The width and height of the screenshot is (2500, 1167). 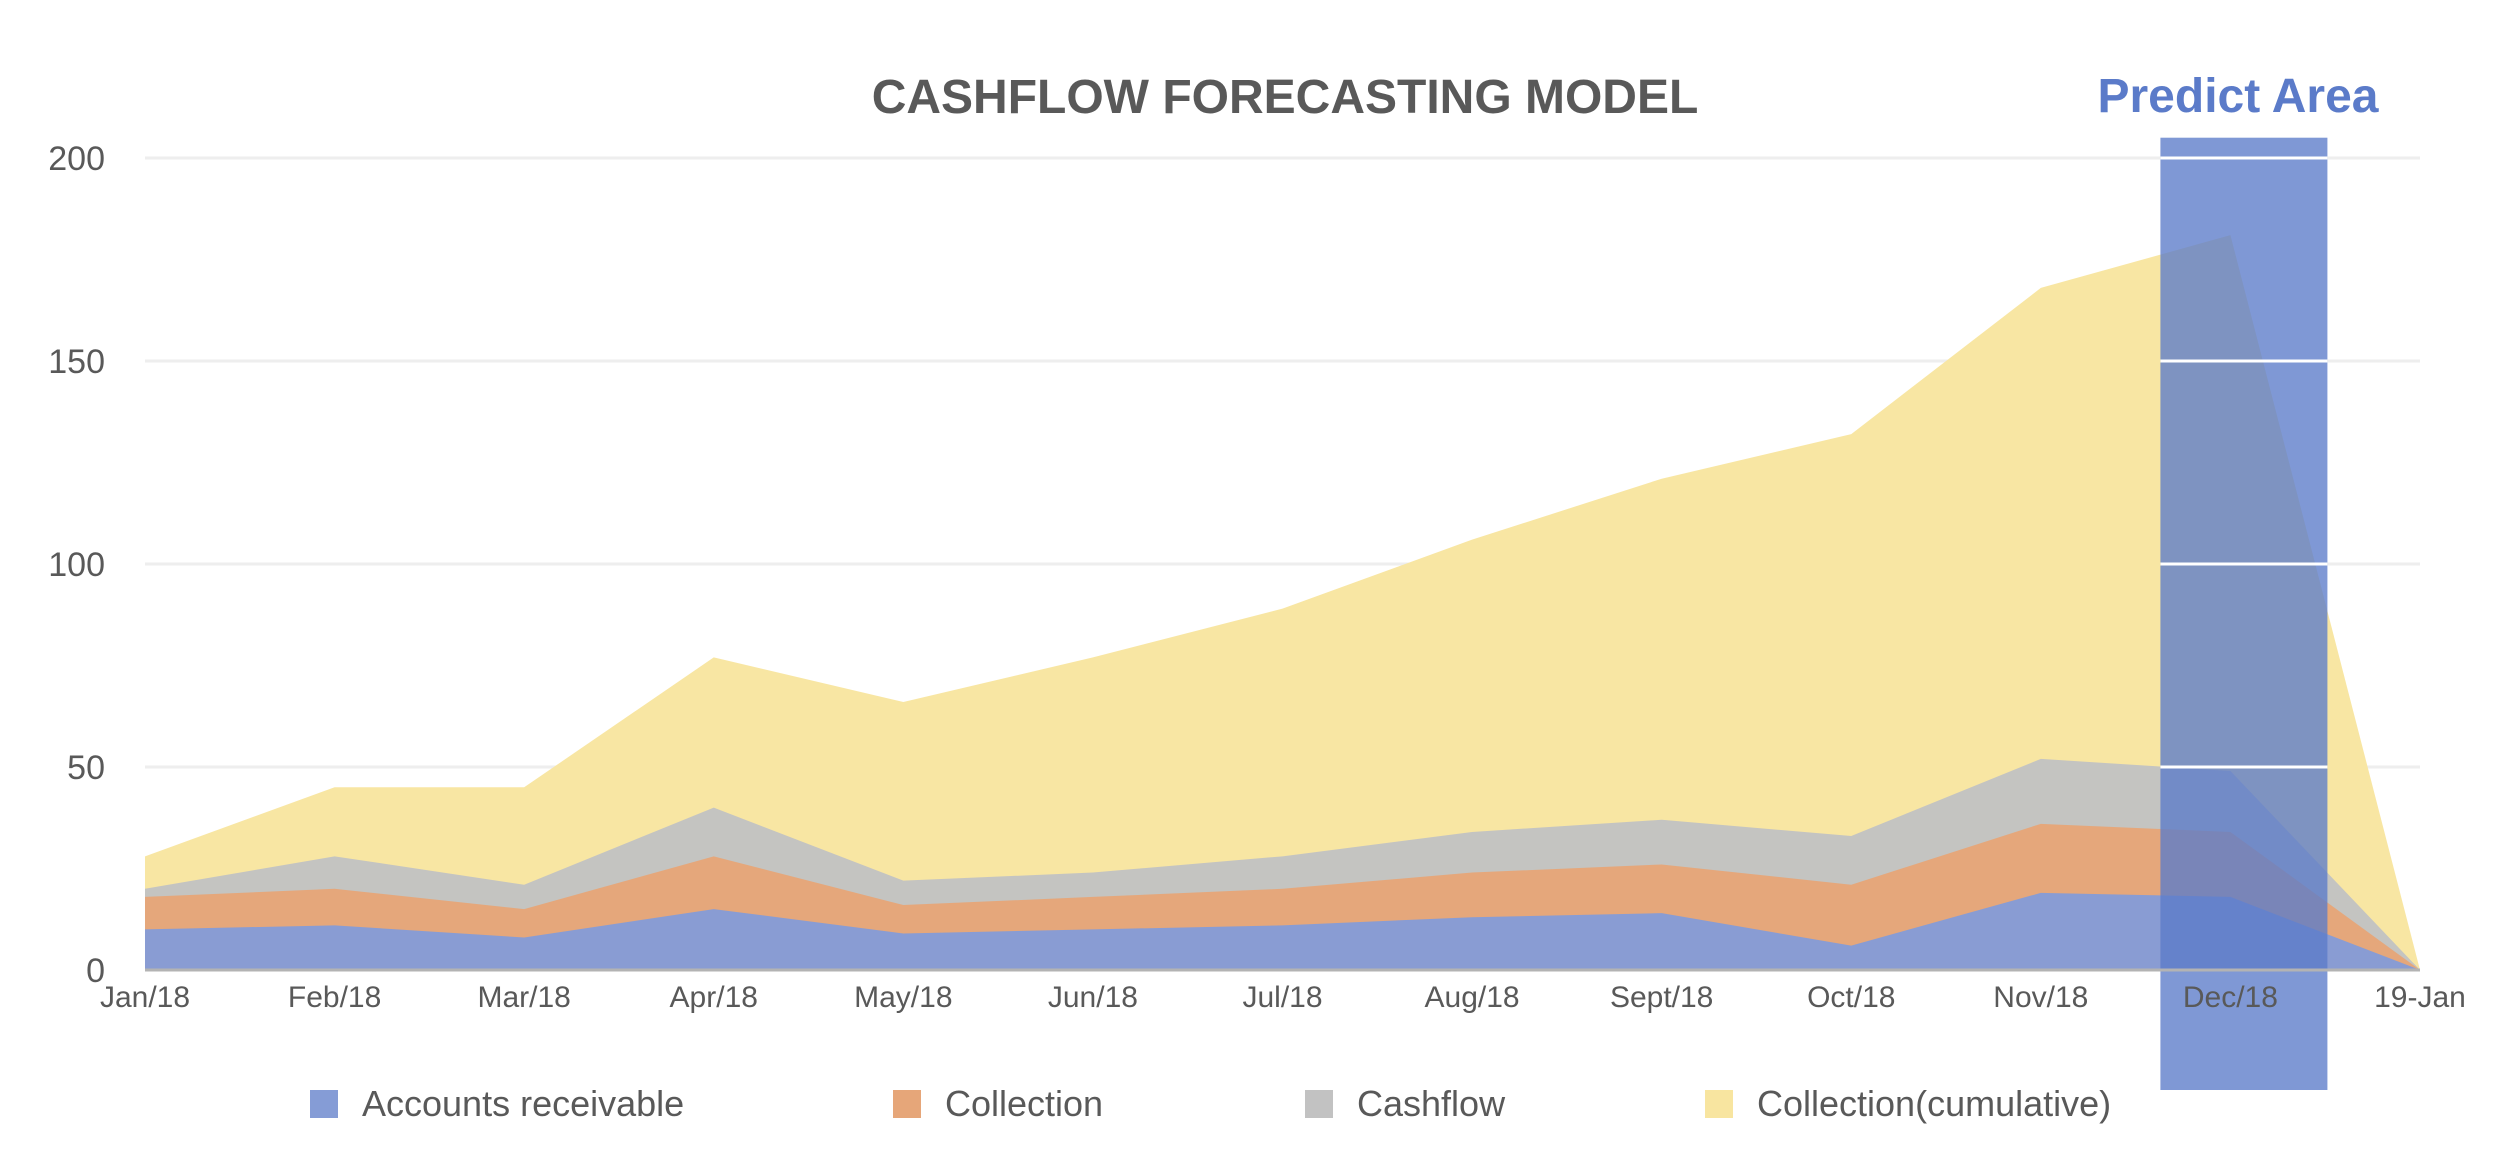 What do you see at coordinates (523, 997) in the screenshot?
I see `x-tick-label: Mar/18` at bounding box center [523, 997].